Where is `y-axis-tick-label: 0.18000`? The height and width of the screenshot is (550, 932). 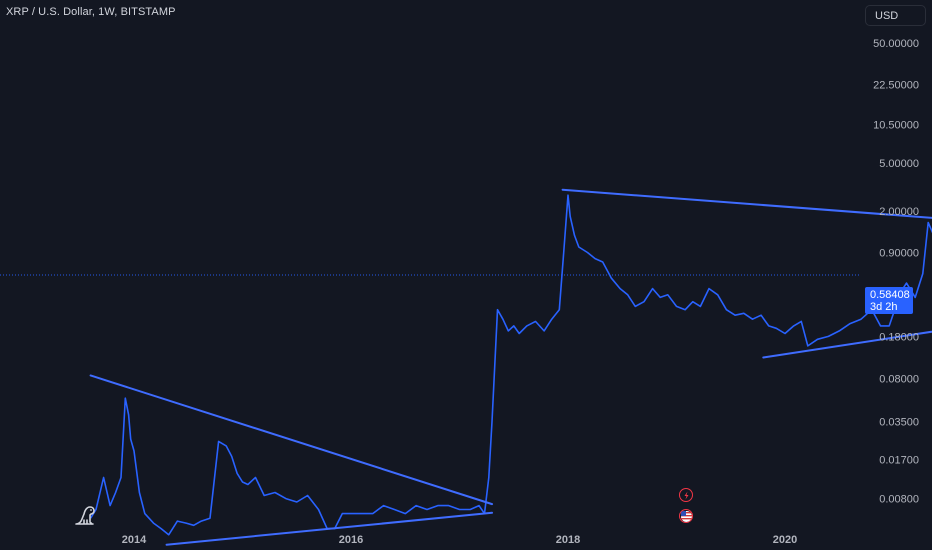 y-axis-tick-label: 0.18000 is located at coordinates (899, 337).